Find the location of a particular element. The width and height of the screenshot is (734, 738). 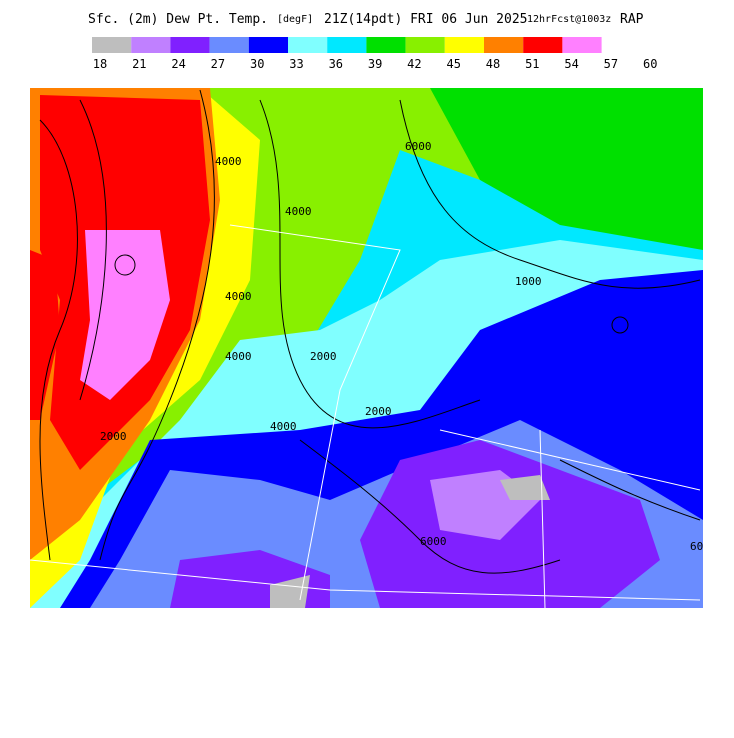

colorbar-label: 54 is located at coordinates (571, 64).